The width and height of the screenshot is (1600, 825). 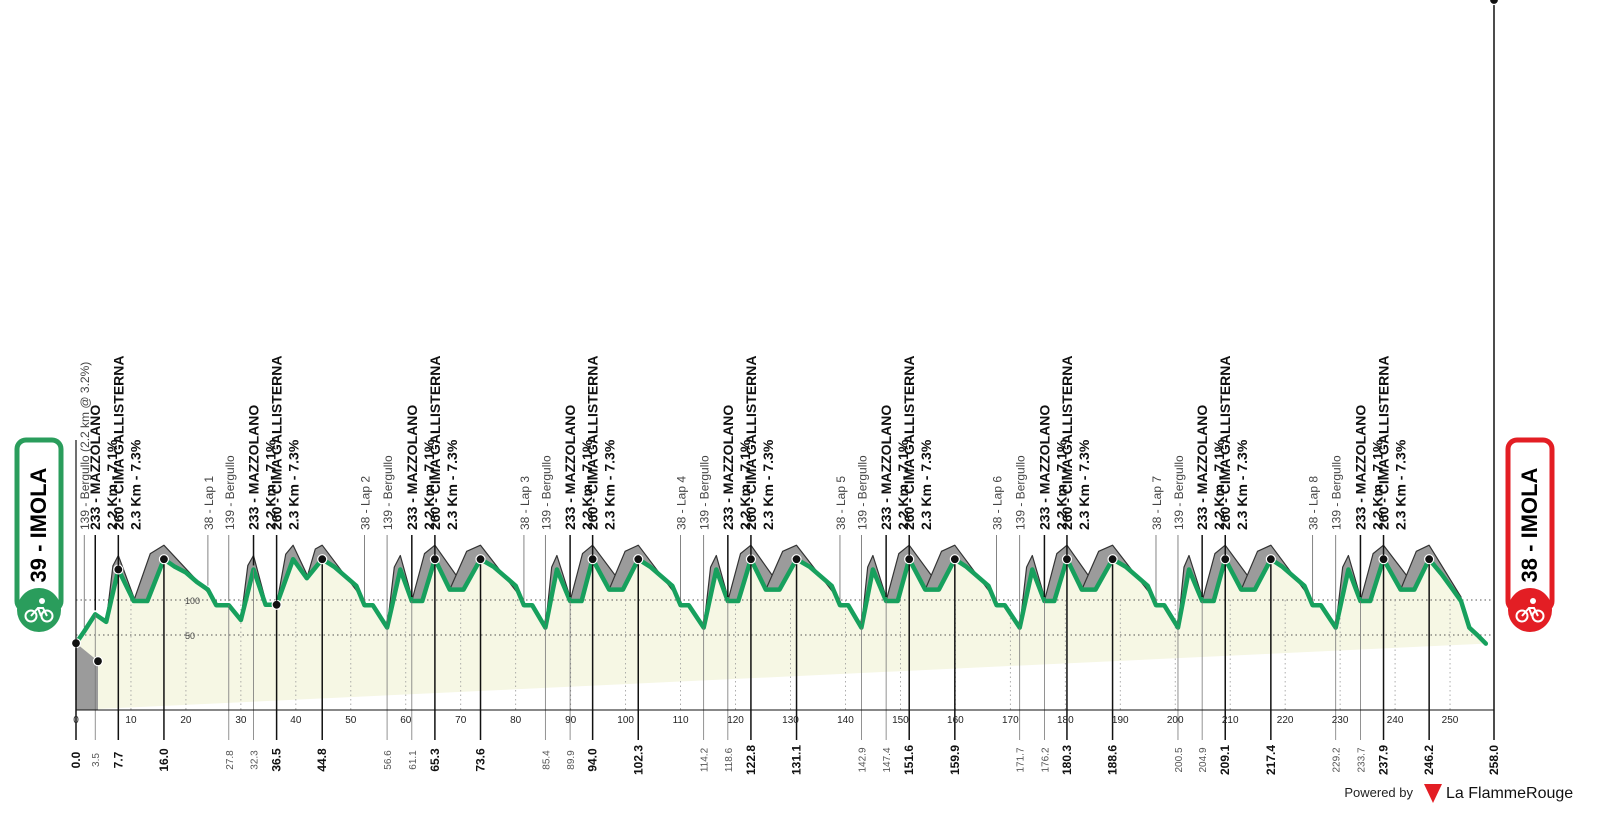 I want to click on x-tick-label: 250, so click(x=1450, y=720).